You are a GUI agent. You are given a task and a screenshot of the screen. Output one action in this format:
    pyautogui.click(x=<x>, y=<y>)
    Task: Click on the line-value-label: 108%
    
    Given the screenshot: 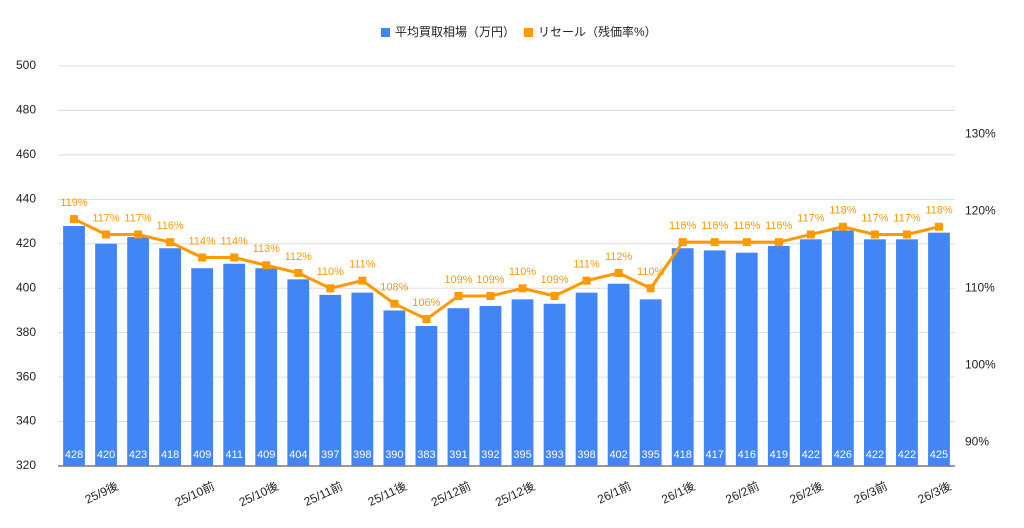 What is the action you would take?
    pyautogui.click(x=394, y=288)
    